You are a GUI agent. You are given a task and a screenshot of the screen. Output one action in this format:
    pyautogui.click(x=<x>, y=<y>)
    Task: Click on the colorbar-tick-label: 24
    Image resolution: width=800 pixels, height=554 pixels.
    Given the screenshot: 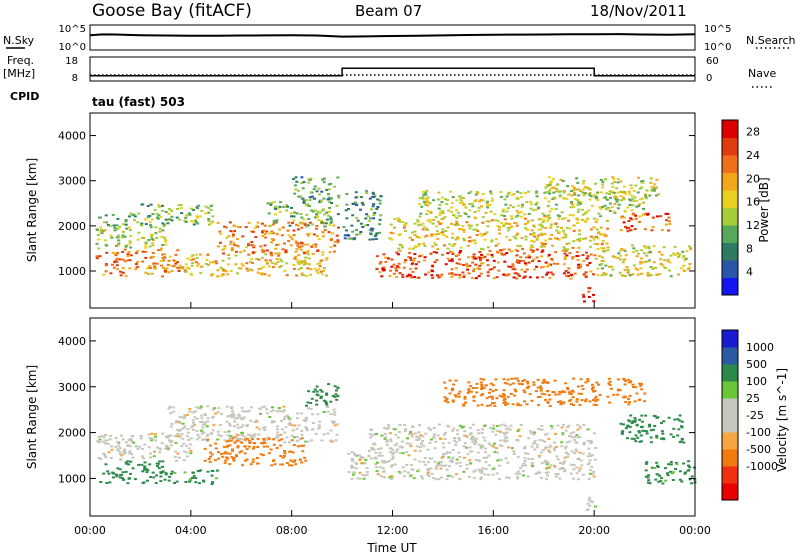 What is the action you would take?
    pyautogui.click(x=753, y=155)
    